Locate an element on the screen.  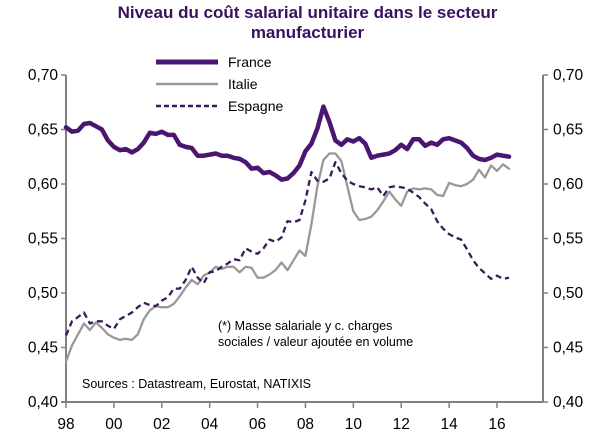
y-tick-label-left: 0,50 is located at coordinates (43, 293).